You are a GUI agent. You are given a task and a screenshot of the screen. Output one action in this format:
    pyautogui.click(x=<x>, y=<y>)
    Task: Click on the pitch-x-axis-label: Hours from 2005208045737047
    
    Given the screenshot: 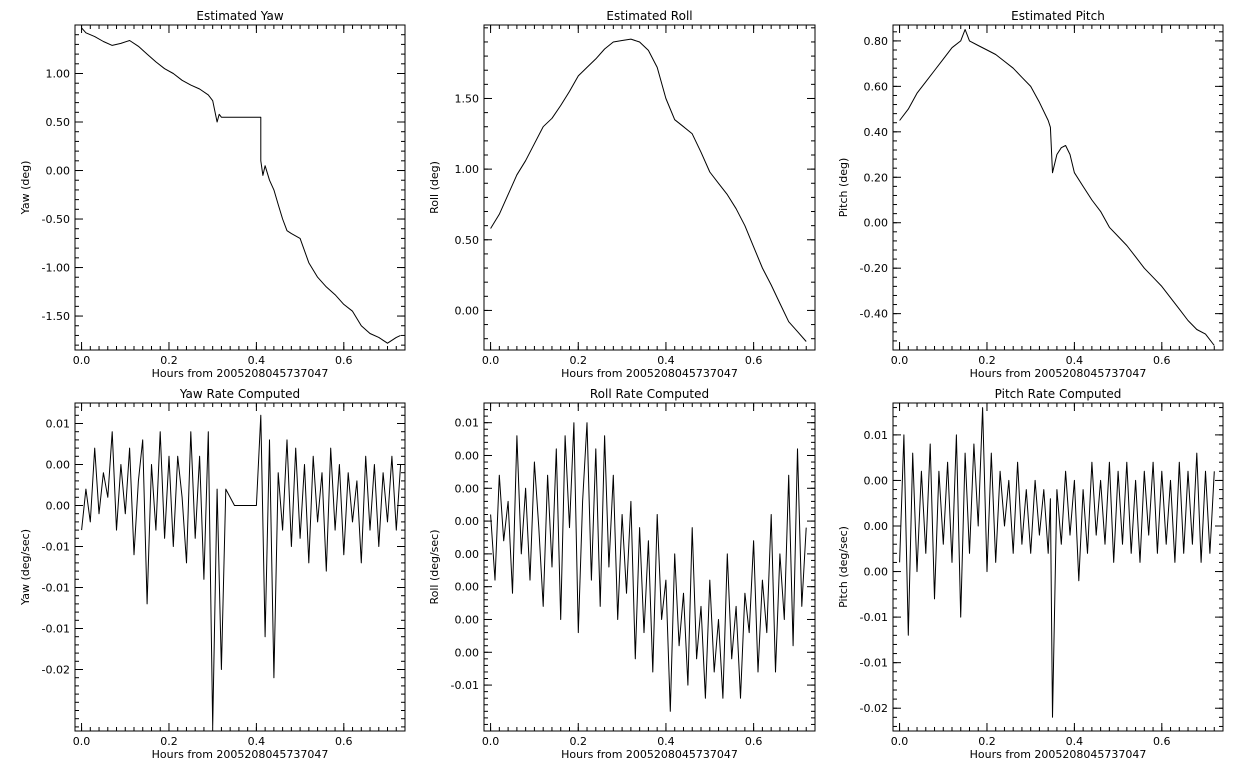 What is the action you would take?
    pyautogui.click(x=1058, y=373)
    